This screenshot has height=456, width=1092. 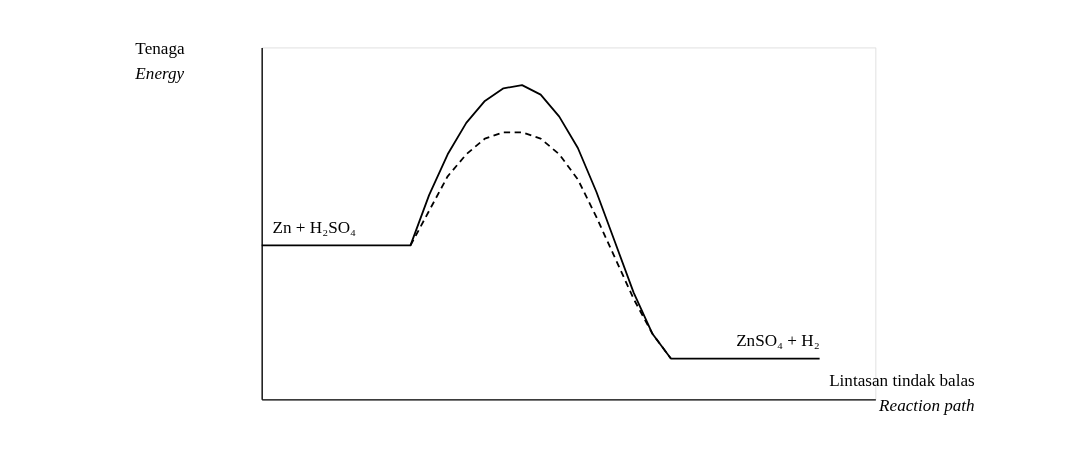 What do you see at coordinates (902, 393) in the screenshot?
I see `x-axis-title: Lintasan tindak balas Reaction path` at bounding box center [902, 393].